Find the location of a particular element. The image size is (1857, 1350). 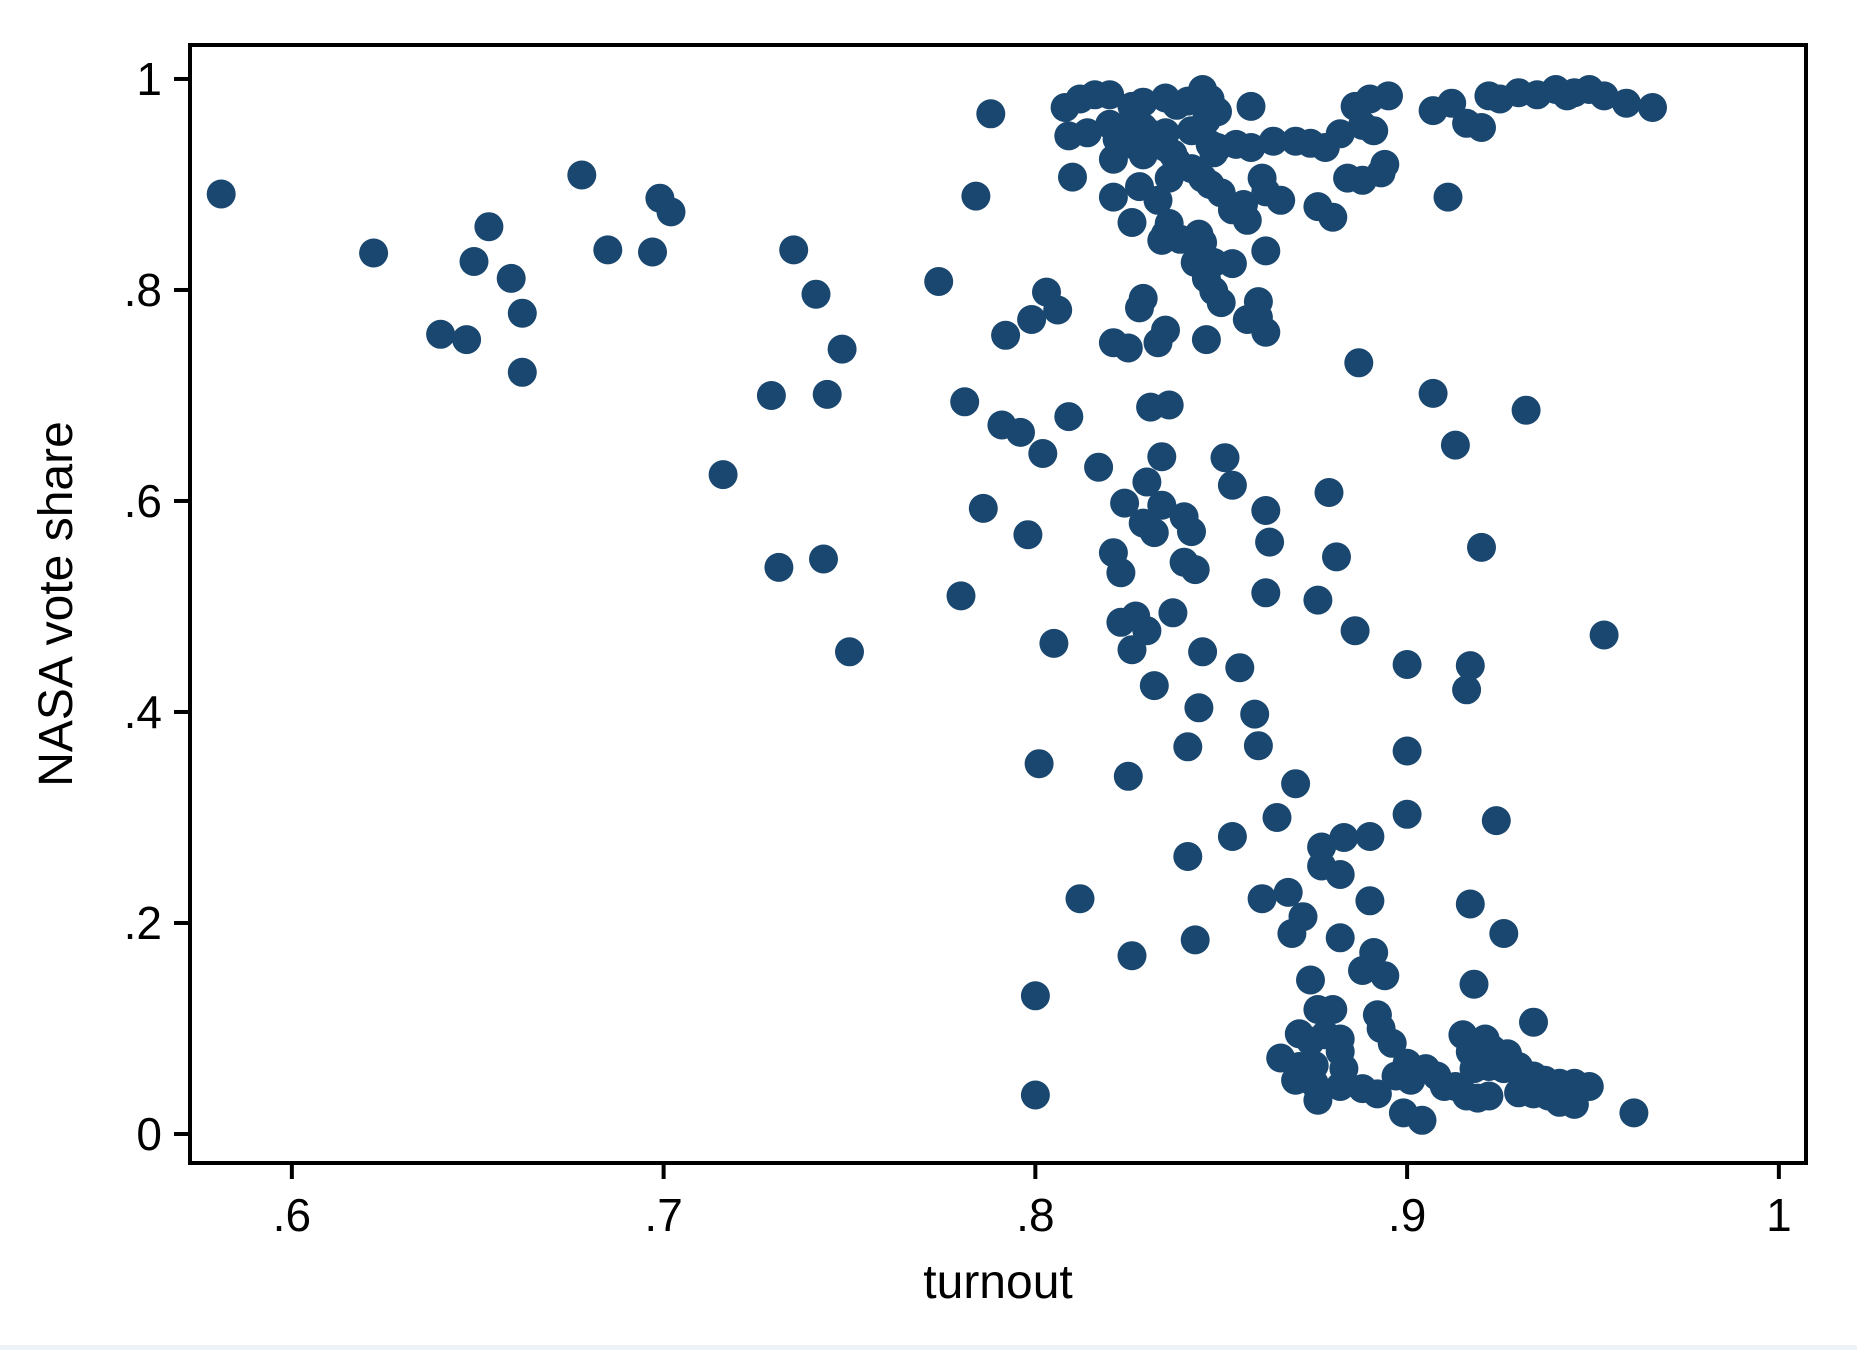

x-axis-title: turnout is located at coordinates (997, 1282).